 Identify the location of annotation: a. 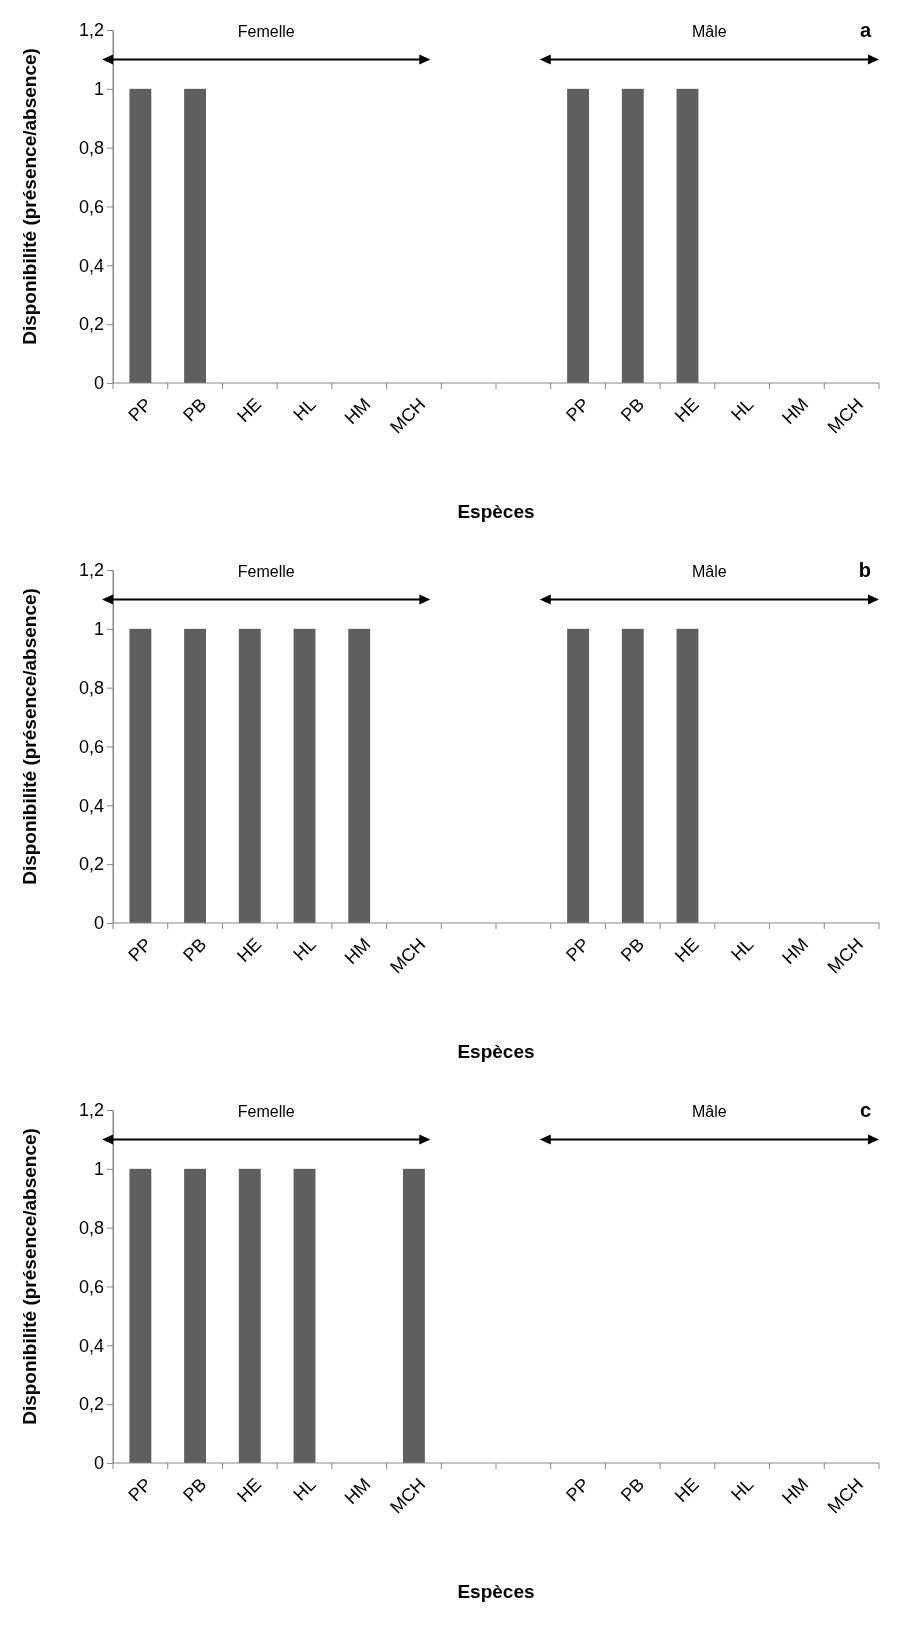
(865, 30).